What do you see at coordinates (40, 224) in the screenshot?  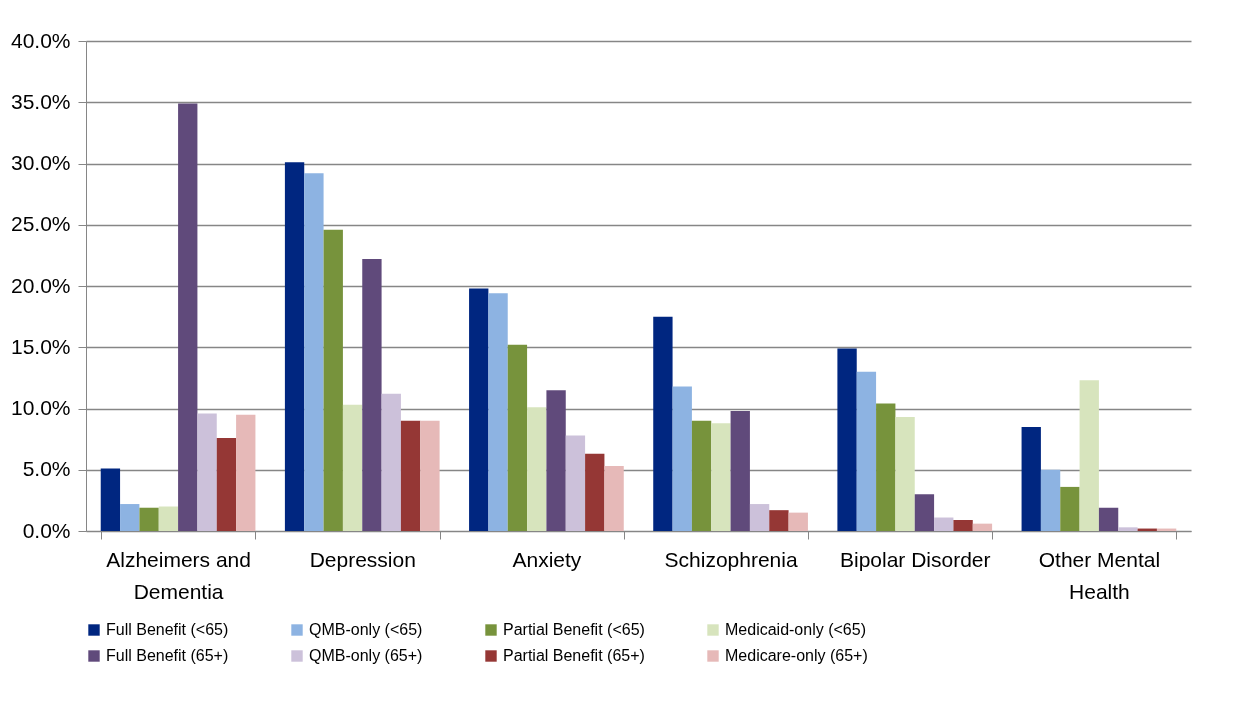 I see `y-tick-label: 25.0%` at bounding box center [40, 224].